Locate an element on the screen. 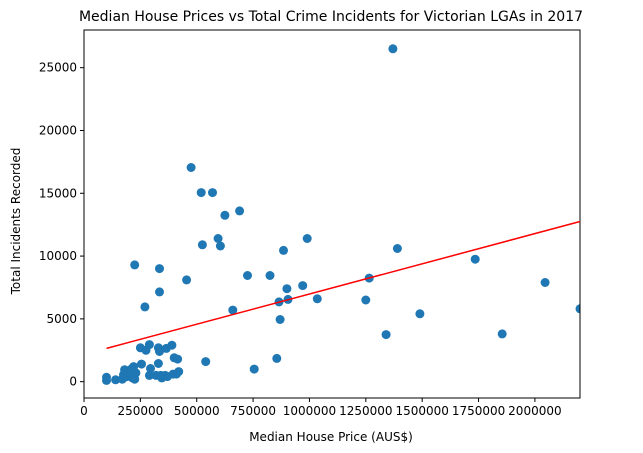 Image resolution: width=643 pixels, height=453 pixels. x-tick-label: 1000000 is located at coordinates (309, 411).